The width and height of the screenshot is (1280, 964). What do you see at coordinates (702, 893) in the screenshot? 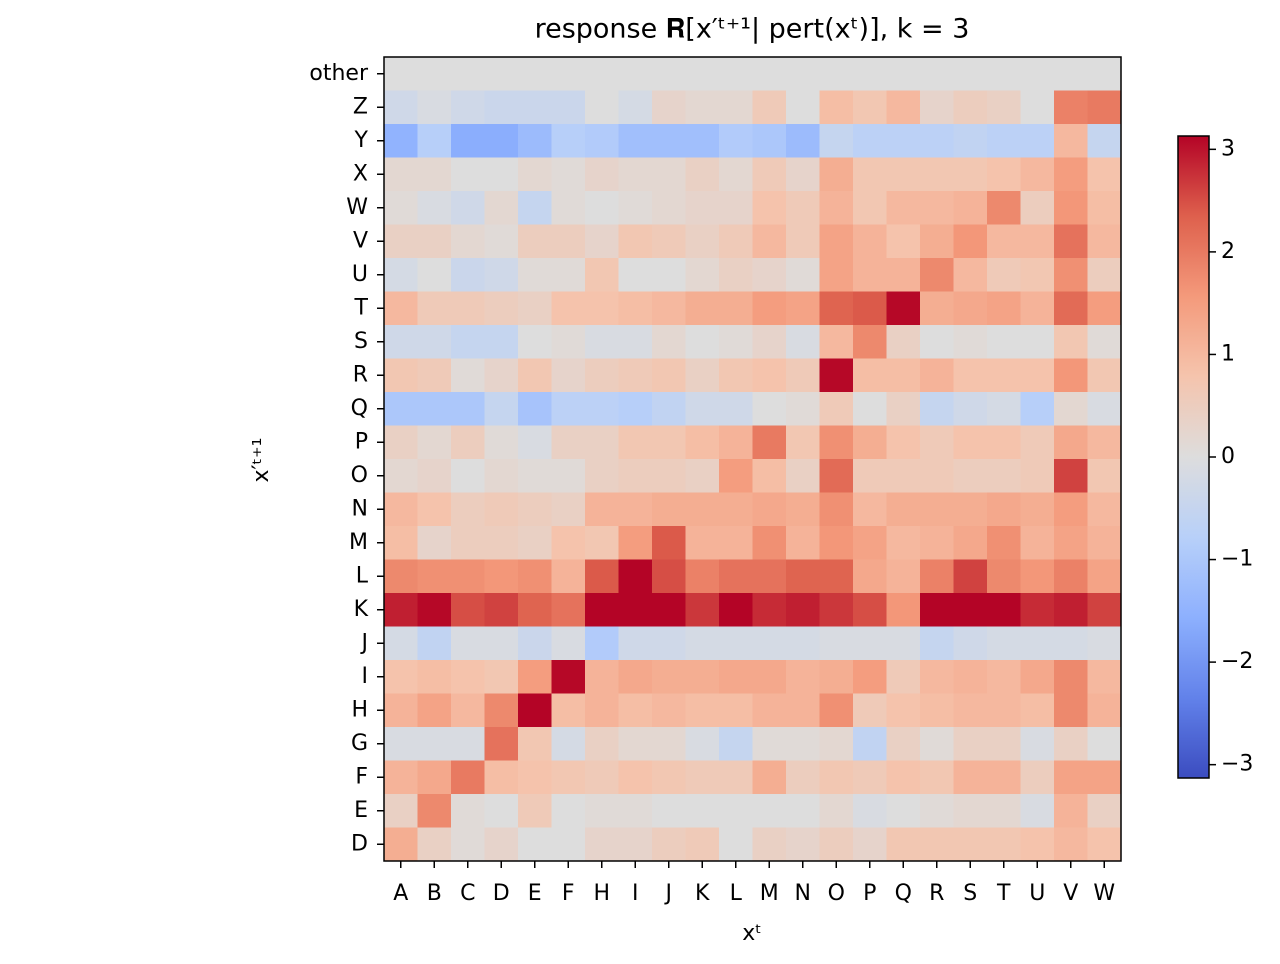
I see `x-tick-label: K` at bounding box center [702, 893].